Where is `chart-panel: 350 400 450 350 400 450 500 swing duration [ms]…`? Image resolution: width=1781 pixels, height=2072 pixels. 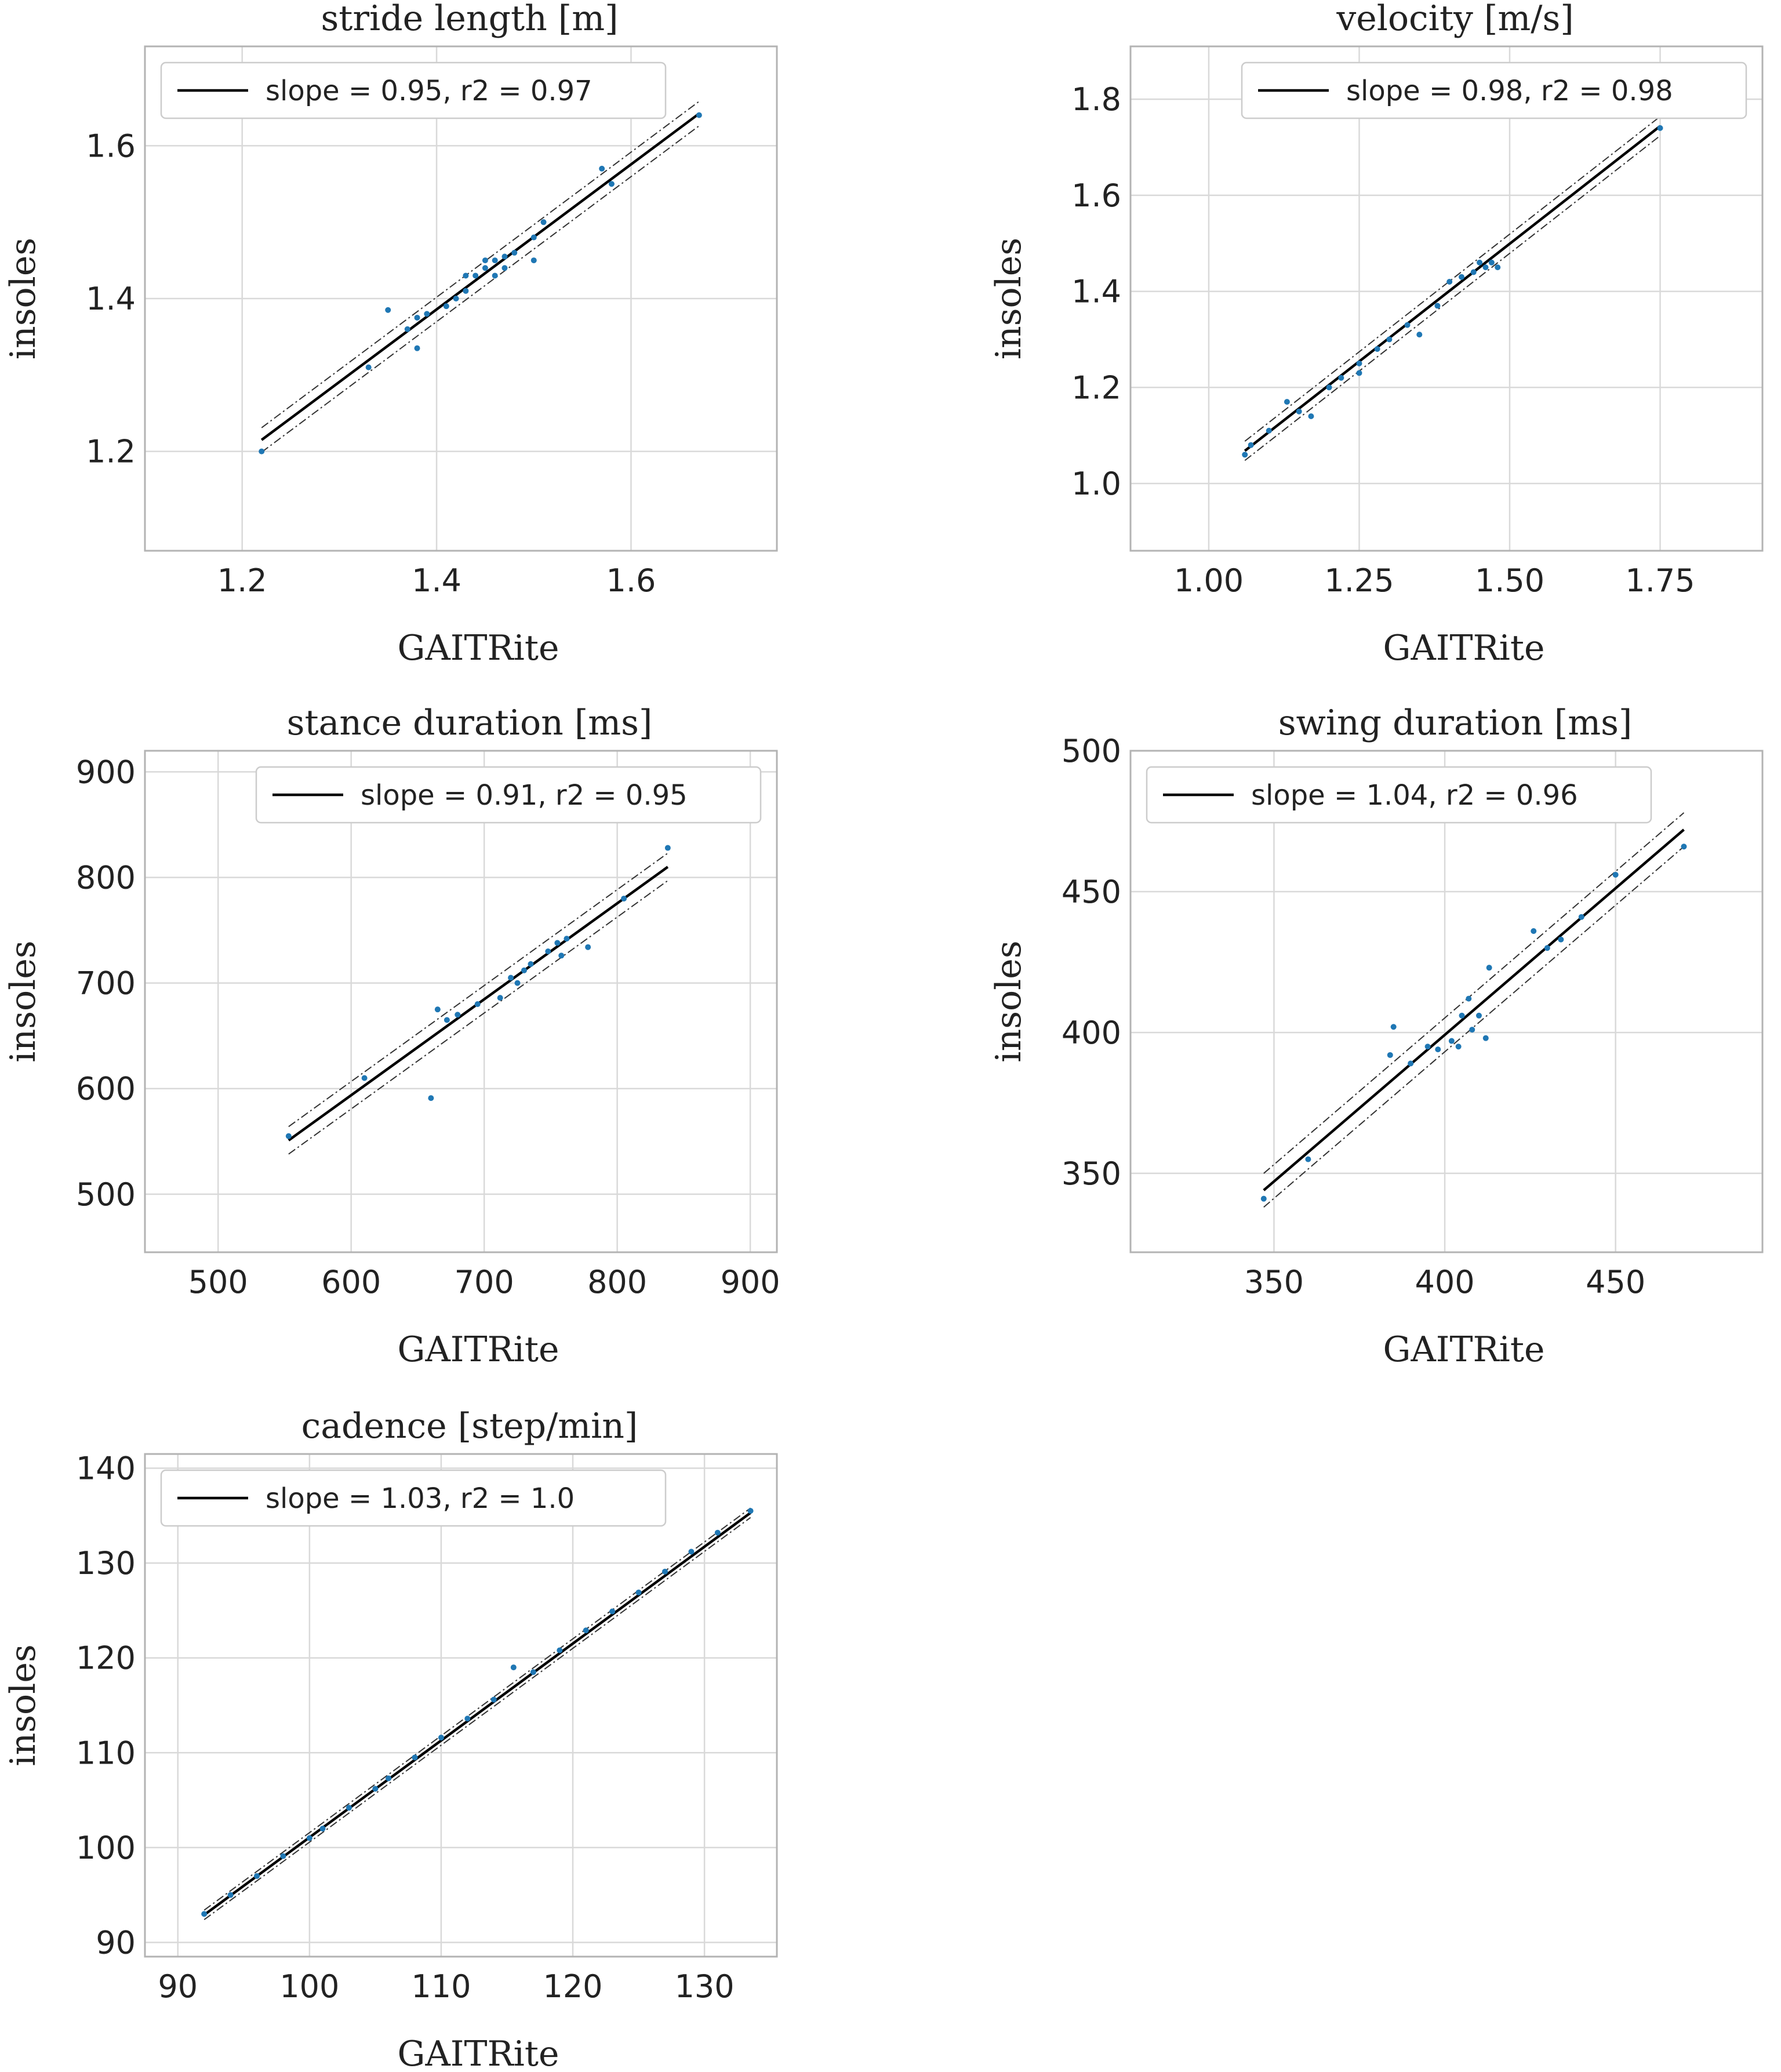
chart-panel: 350 400 450 350 400 450 500 swing duration [ms]… is located at coordinates (1376, 1036).